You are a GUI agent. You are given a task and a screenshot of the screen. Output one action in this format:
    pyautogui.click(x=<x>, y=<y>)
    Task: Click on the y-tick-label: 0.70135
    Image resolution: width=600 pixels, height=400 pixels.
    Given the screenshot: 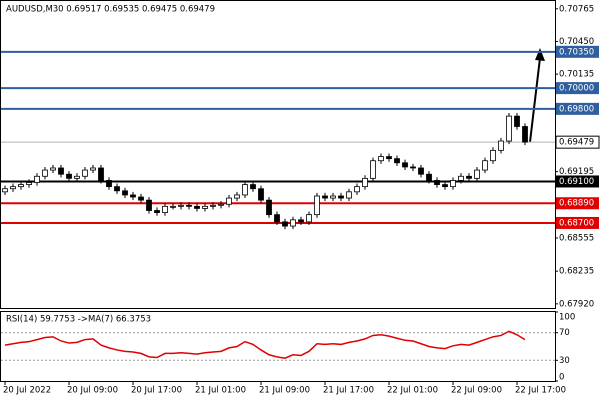 What is the action you would take?
    pyautogui.click(x=576, y=75)
    